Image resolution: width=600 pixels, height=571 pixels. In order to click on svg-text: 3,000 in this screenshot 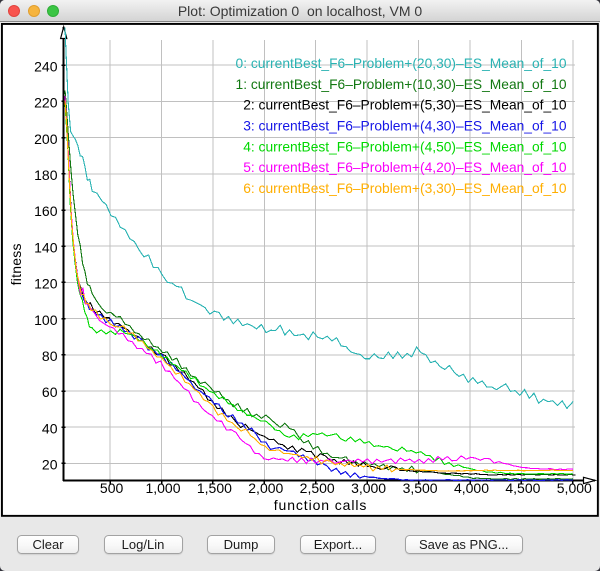, I will do `click(368, 488)`.